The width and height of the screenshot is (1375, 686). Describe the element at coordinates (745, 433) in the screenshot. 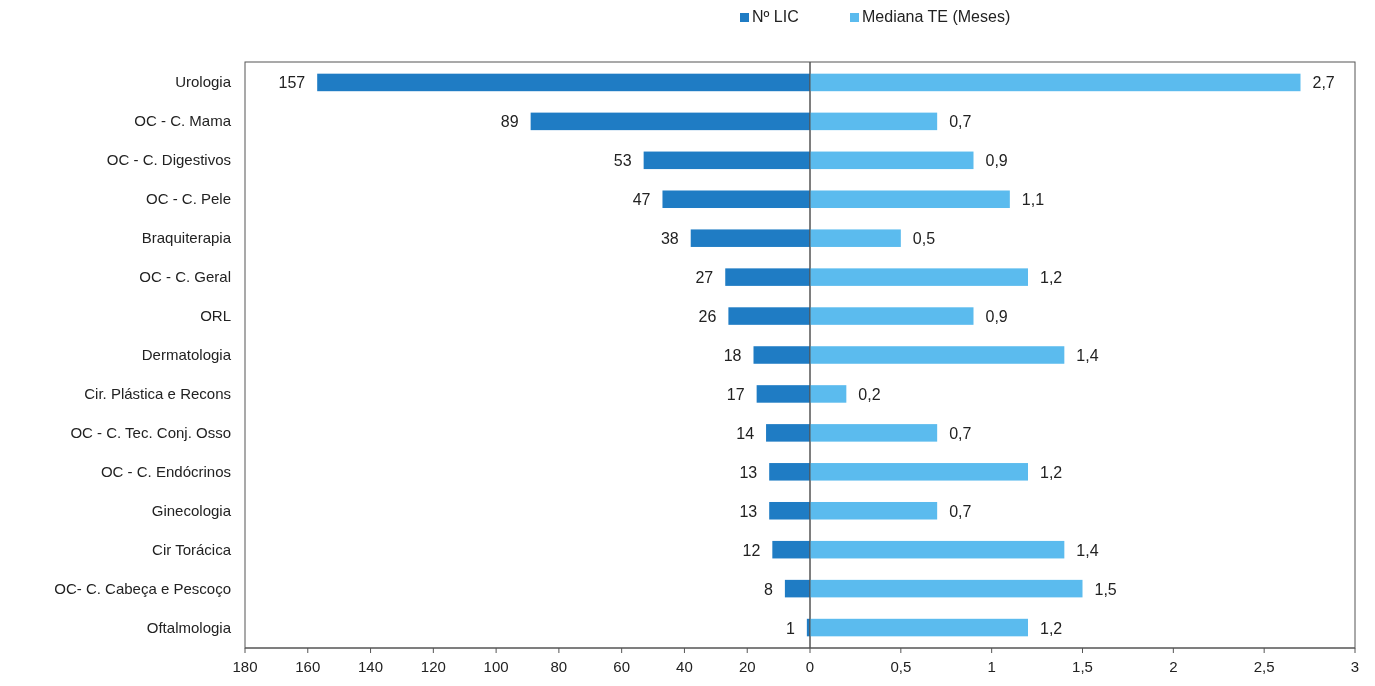

I see `data-label: 14` at that location.